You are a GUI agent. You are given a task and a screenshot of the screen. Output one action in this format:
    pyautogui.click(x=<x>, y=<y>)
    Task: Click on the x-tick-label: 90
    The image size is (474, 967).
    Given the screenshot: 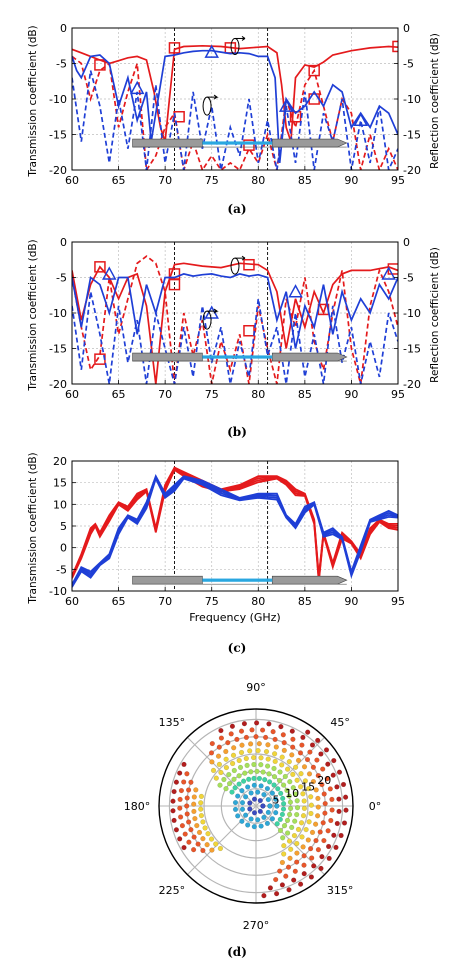 What is the action you would take?
    pyautogui.click(x=351, y=394)
    